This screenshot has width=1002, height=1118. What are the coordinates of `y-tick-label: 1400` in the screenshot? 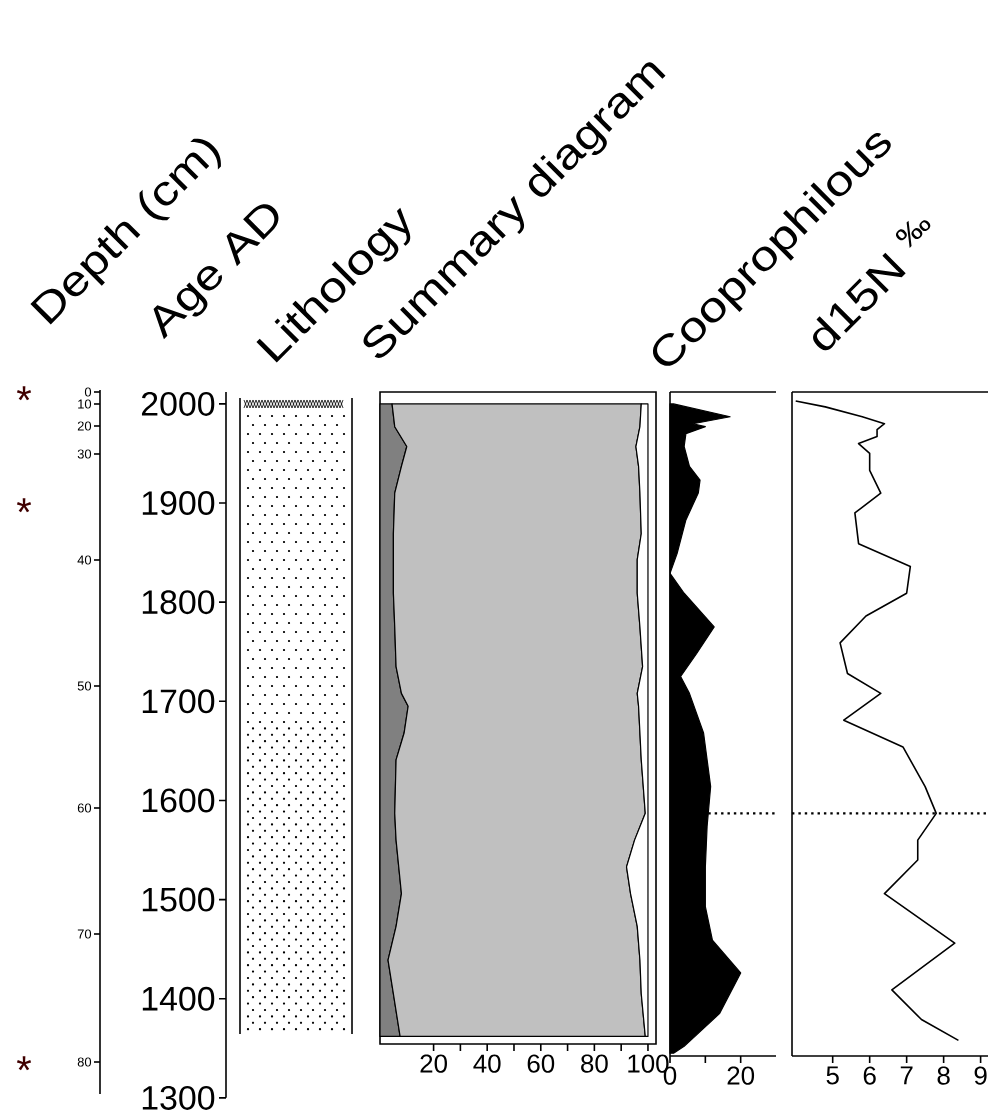 It's located at (178, 998).